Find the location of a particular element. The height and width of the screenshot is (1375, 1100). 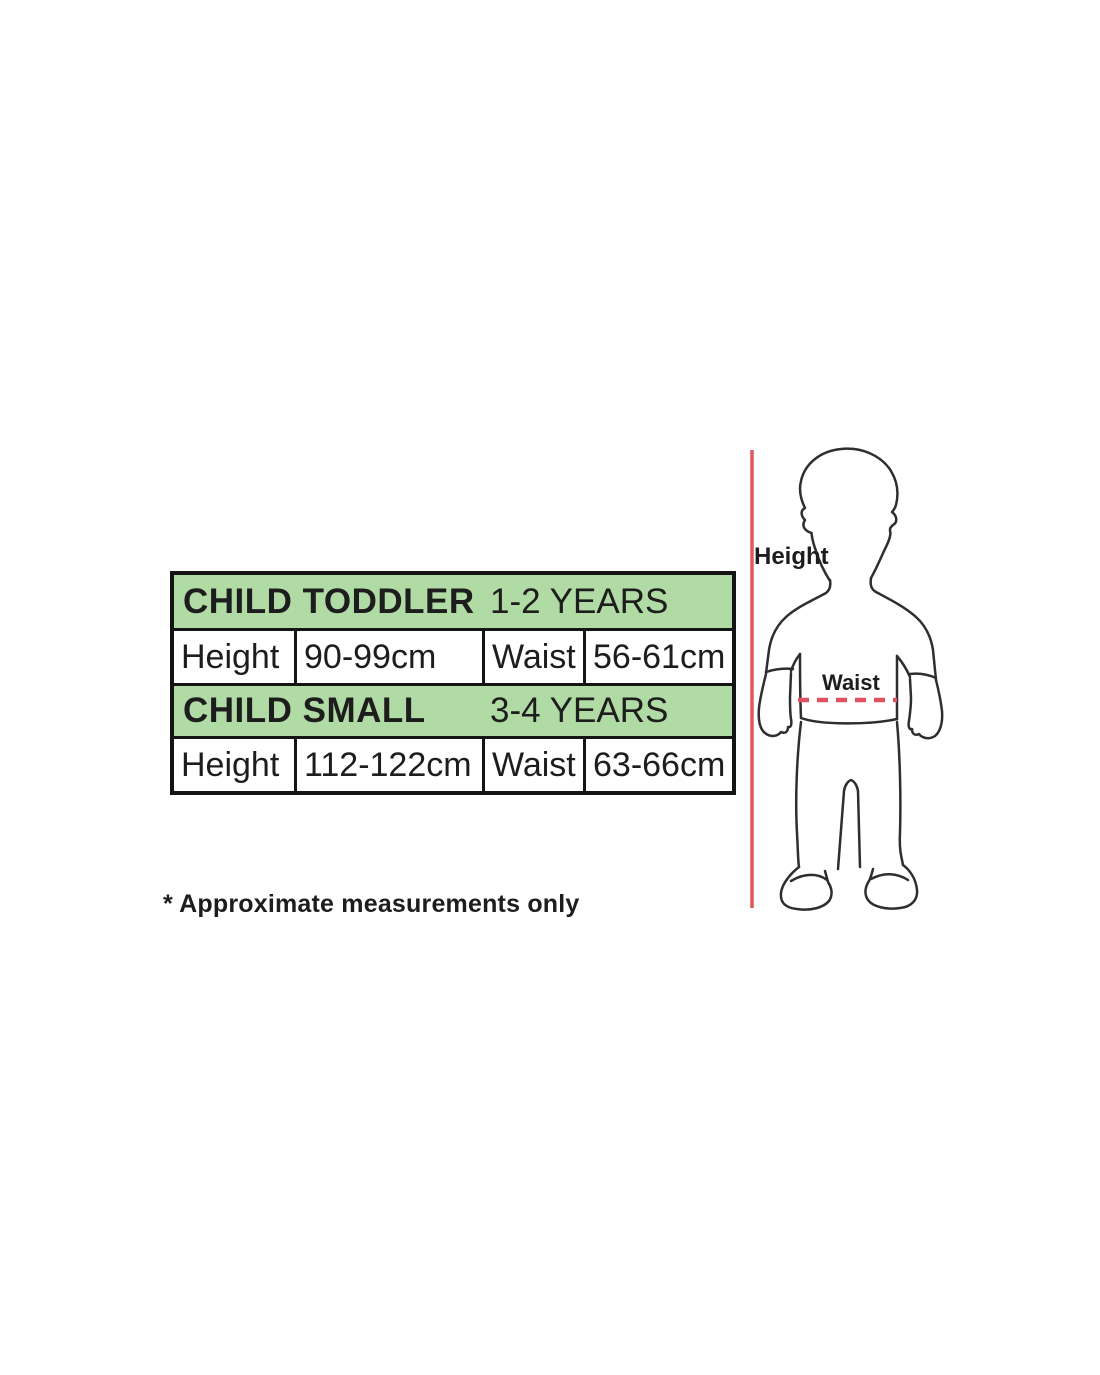

toddler-measurement-diagram: Height Waist is located at coordinates (850, 683).